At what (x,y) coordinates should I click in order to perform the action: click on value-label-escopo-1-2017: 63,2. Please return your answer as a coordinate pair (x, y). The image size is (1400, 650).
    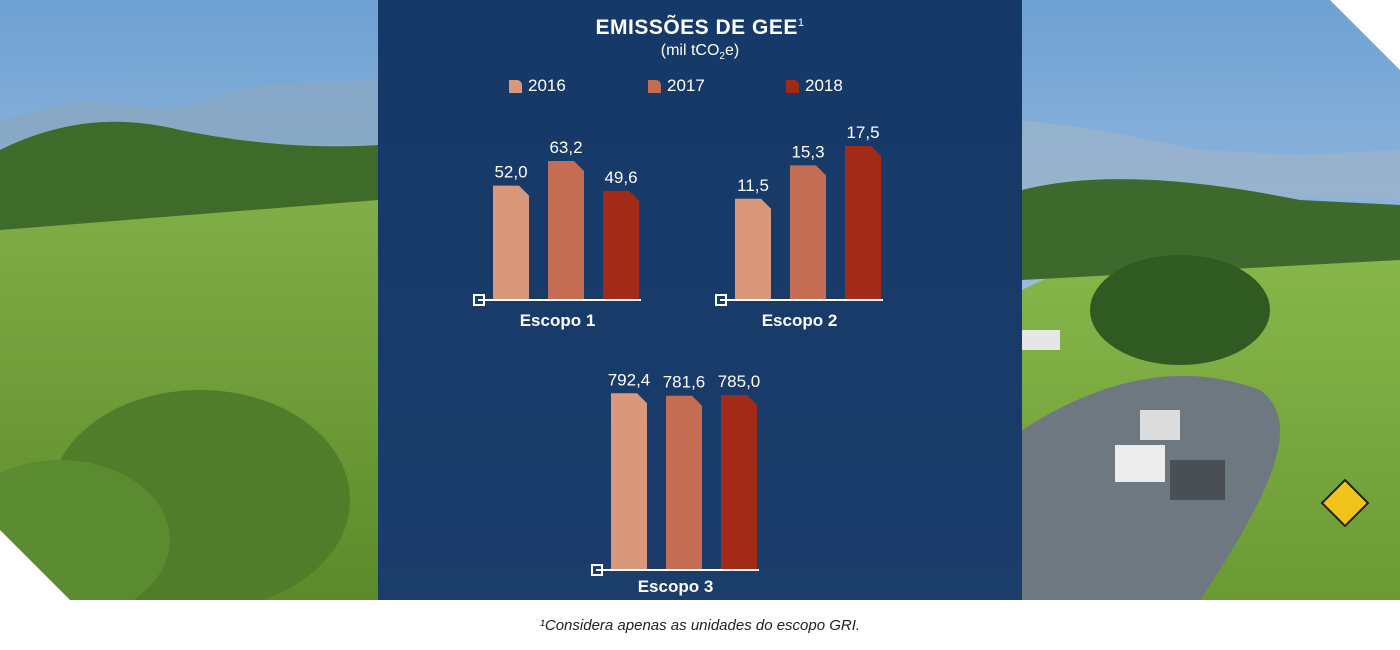
    Looking at the image, I should click on (565, 147).